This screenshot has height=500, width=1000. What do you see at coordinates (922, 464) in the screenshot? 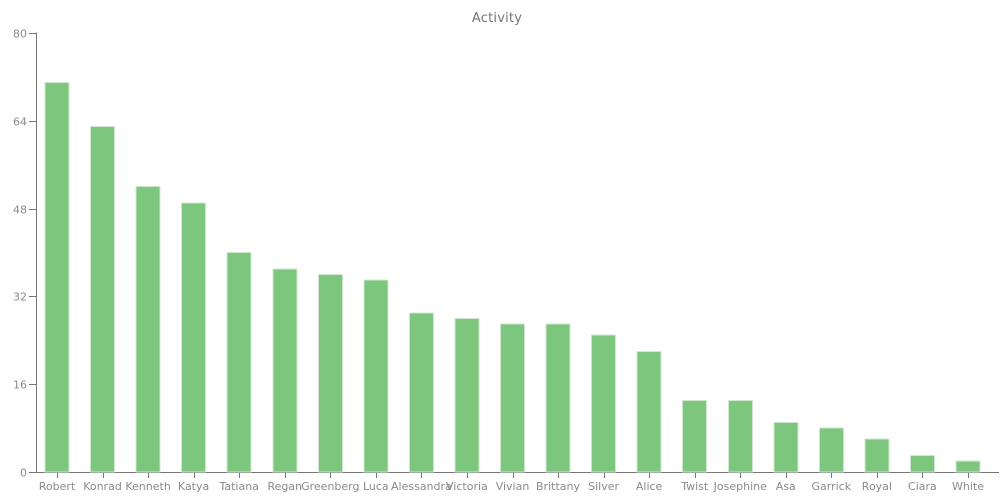
I see `bar-ciara` at bounding box center [922, 464].